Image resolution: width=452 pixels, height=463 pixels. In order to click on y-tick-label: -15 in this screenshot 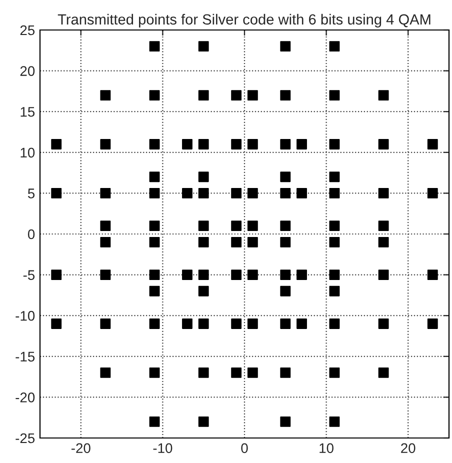, I will do `click(25, 357)`.